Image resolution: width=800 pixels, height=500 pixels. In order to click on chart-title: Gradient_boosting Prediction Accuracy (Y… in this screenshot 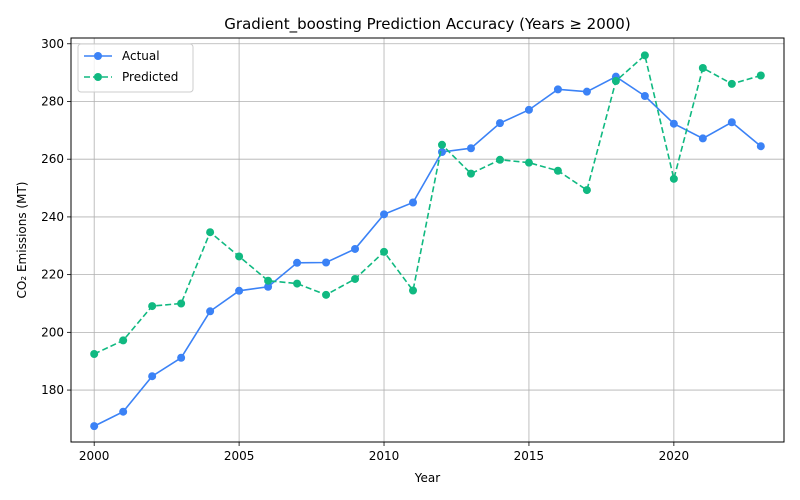, I will do `click(427, 24)`.